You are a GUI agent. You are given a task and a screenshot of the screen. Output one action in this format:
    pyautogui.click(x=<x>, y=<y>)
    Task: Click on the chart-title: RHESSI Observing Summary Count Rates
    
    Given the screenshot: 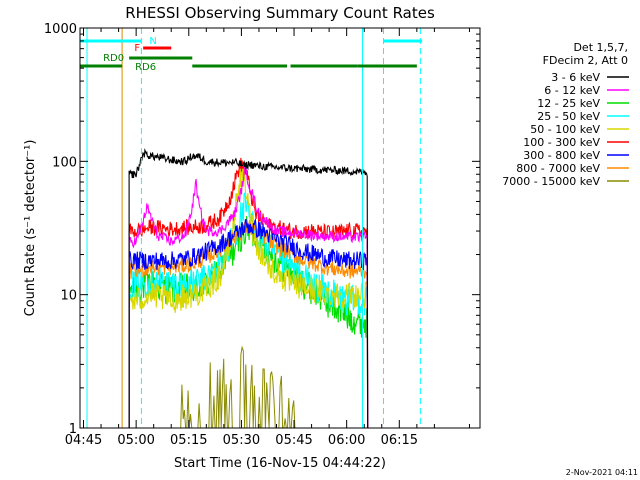 What is the action you would take?
    pyautogui.click(x=280, y=13)
    